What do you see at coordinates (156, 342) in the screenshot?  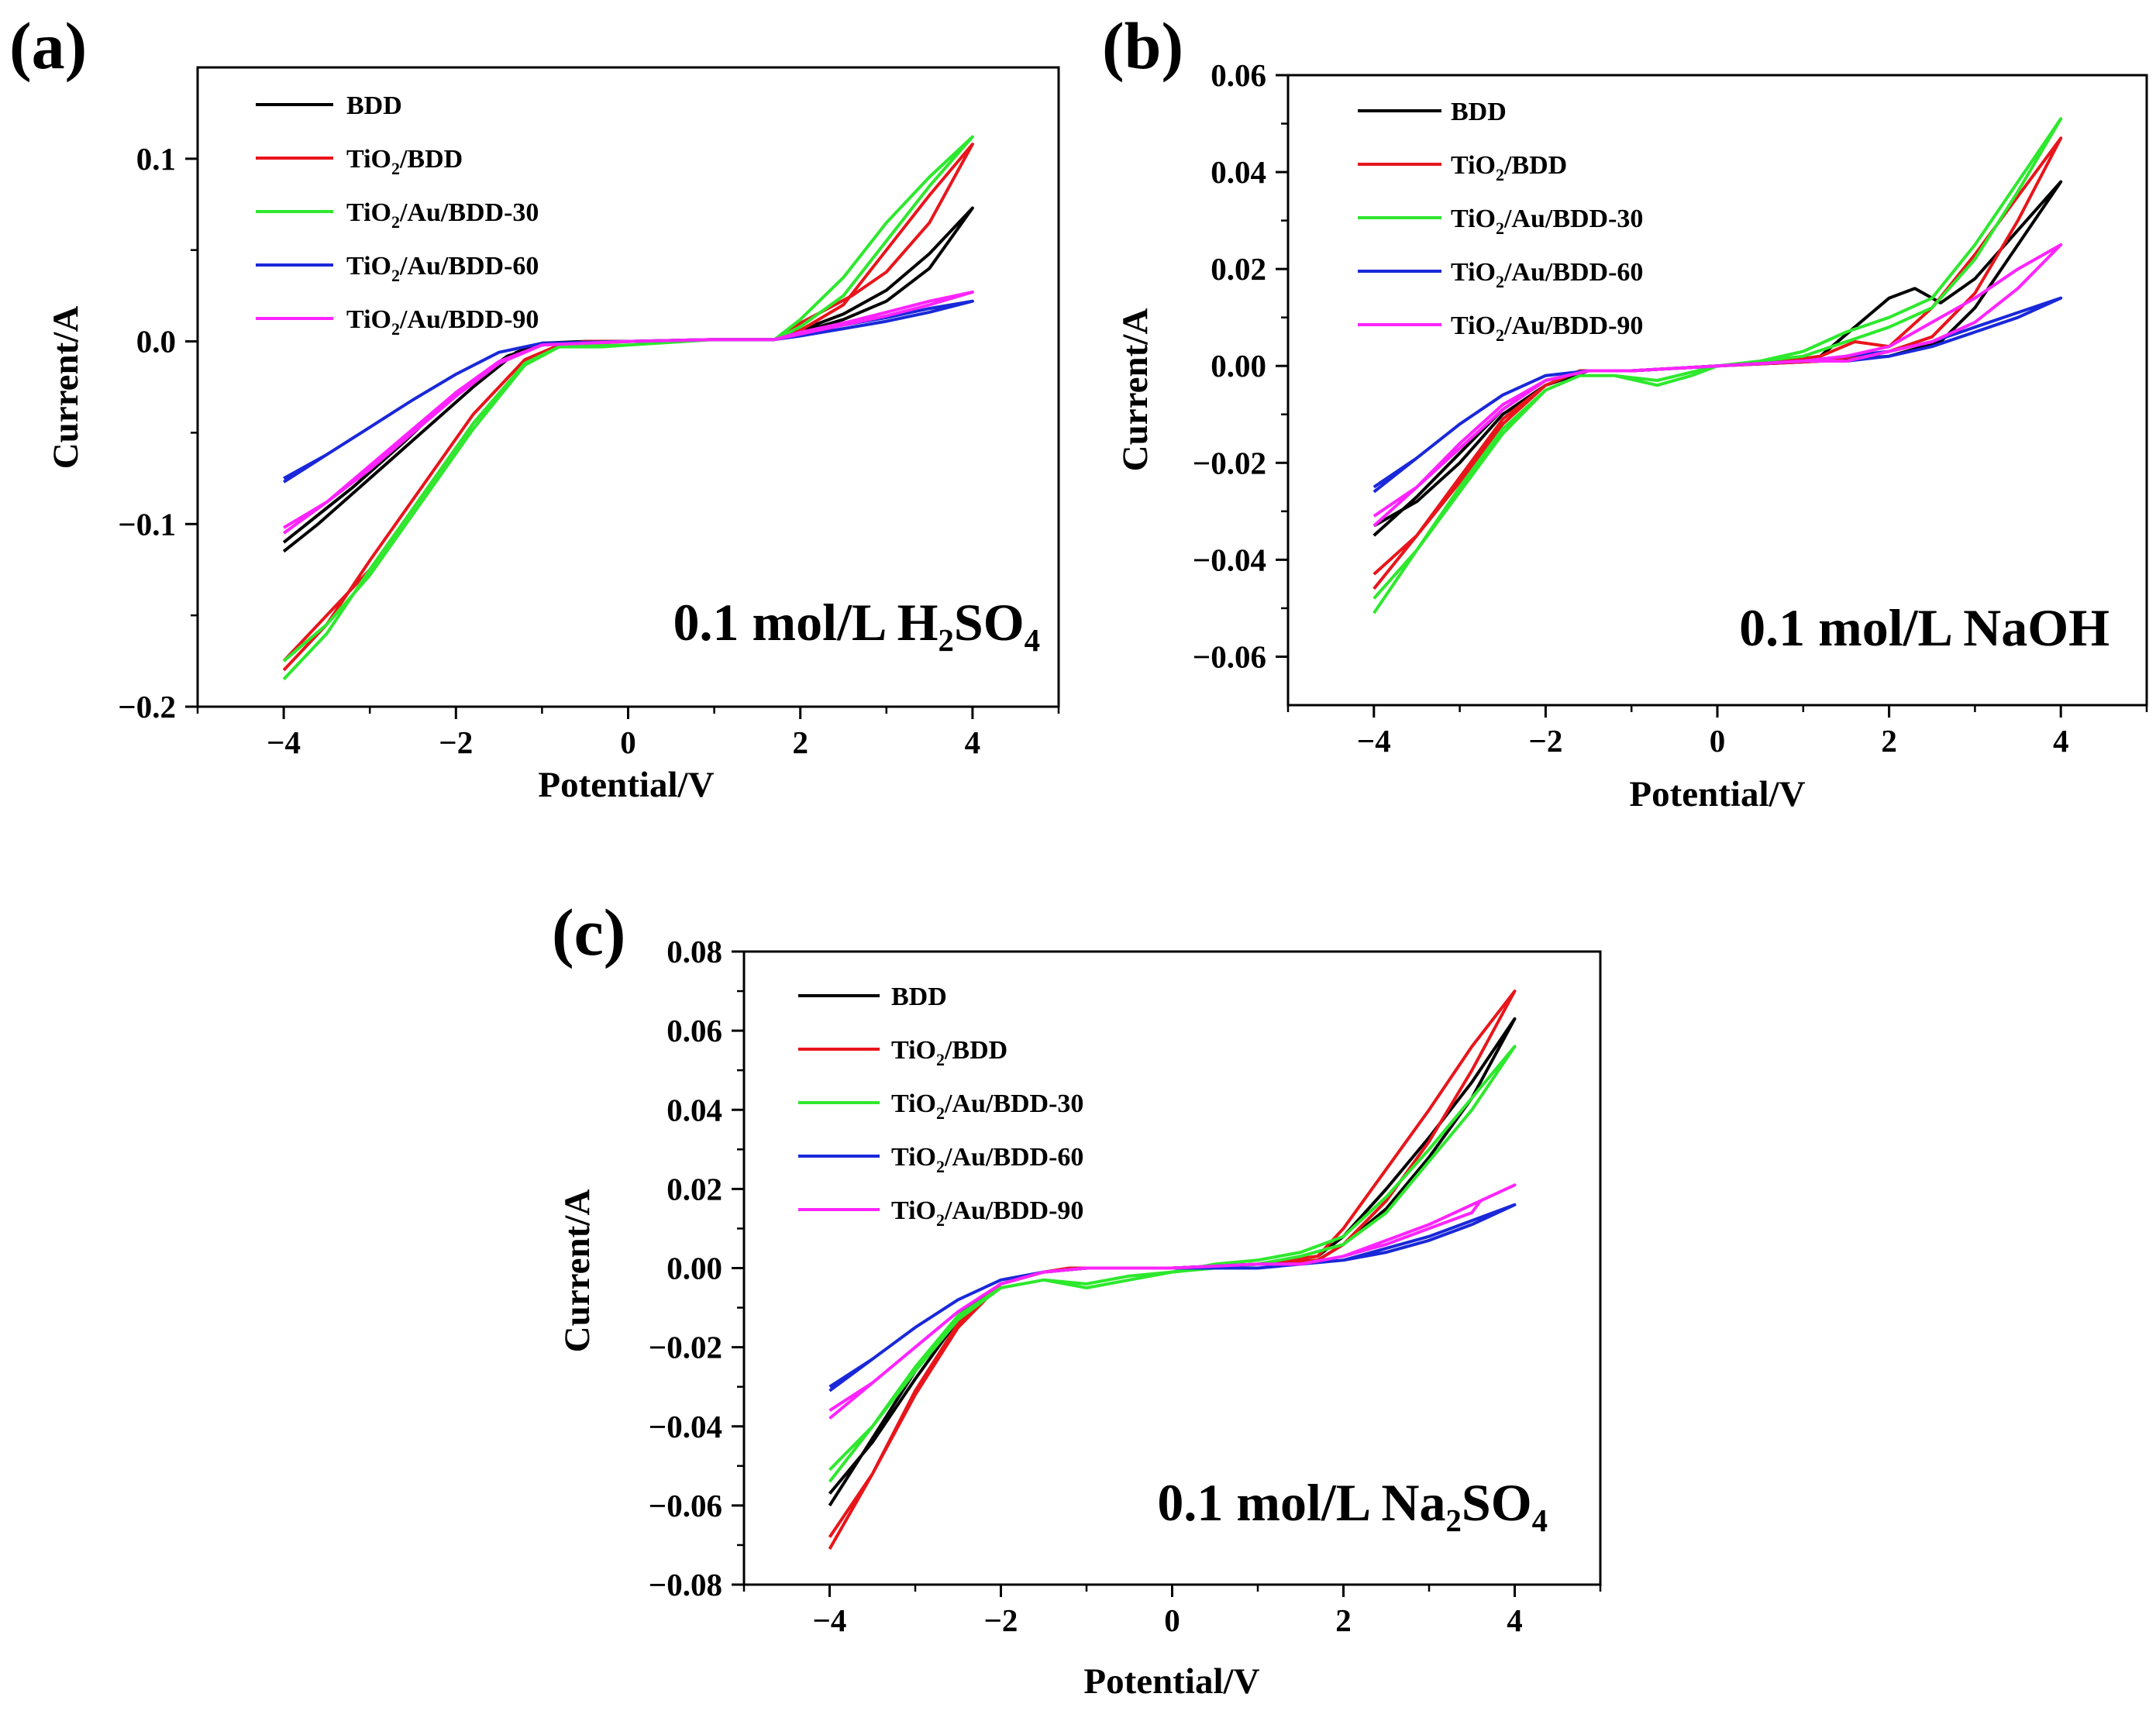 I see `y-tick-label: 0.0` at bounding box center [156, 342].